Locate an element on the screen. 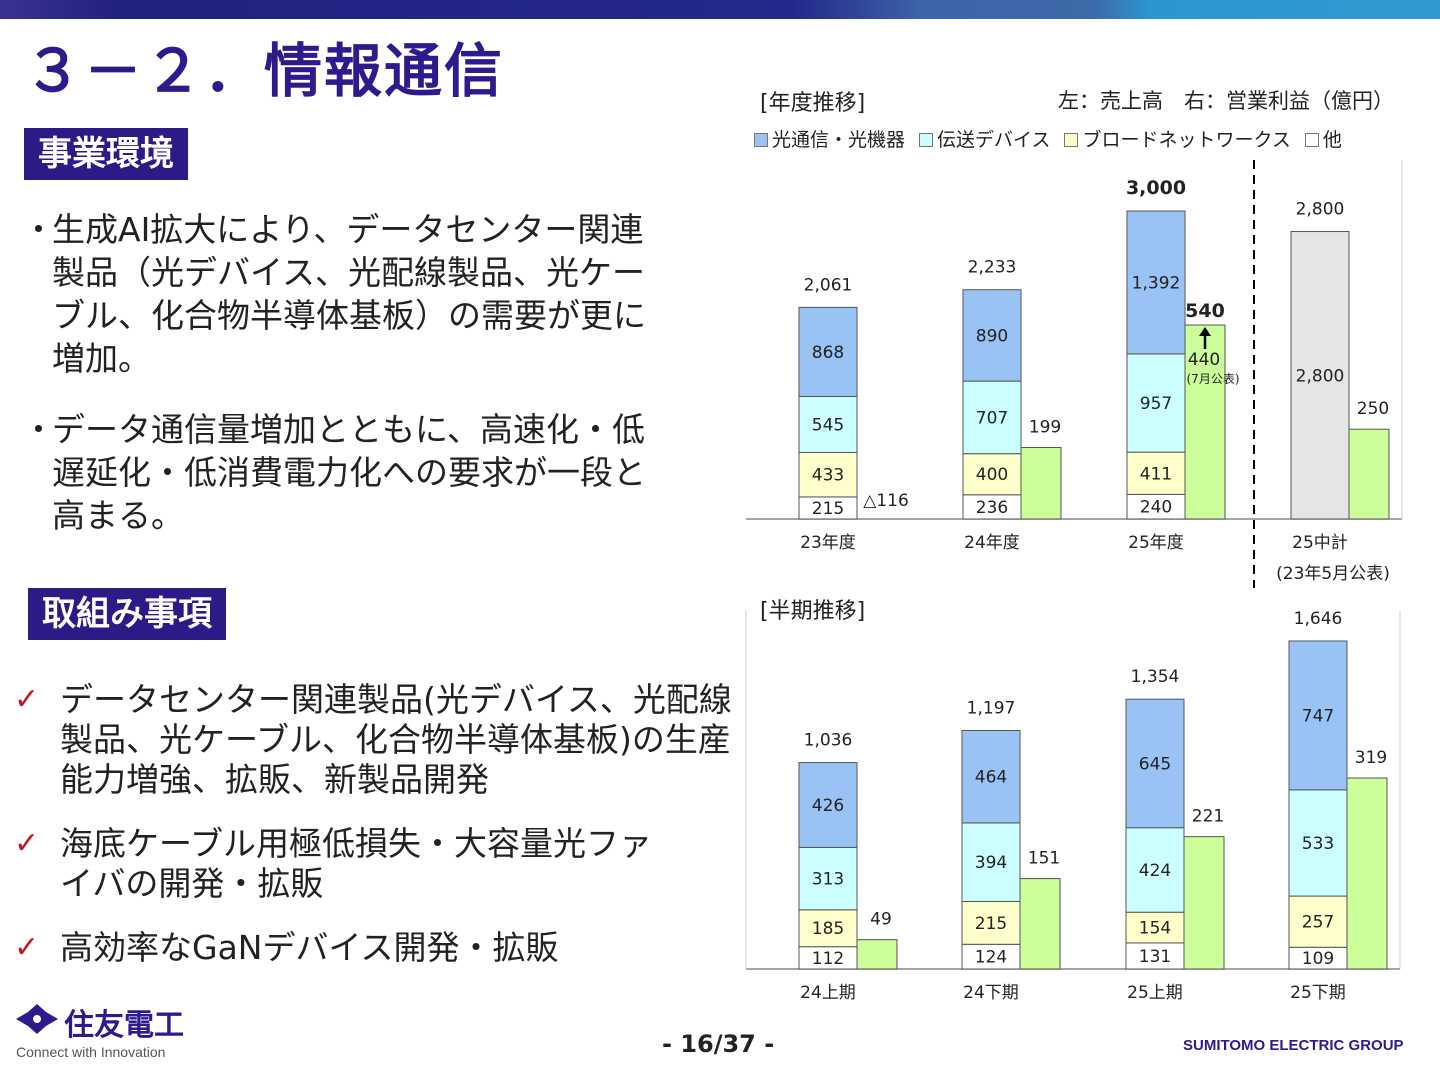  segment-label: 154 is located at coordinates (1155, 929).